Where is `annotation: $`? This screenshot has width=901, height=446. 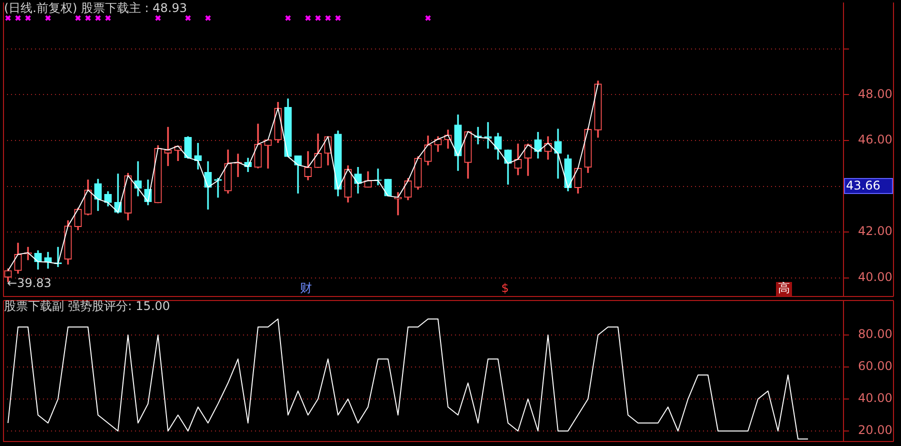 annotation: $ is located at coordinates (505, 288).